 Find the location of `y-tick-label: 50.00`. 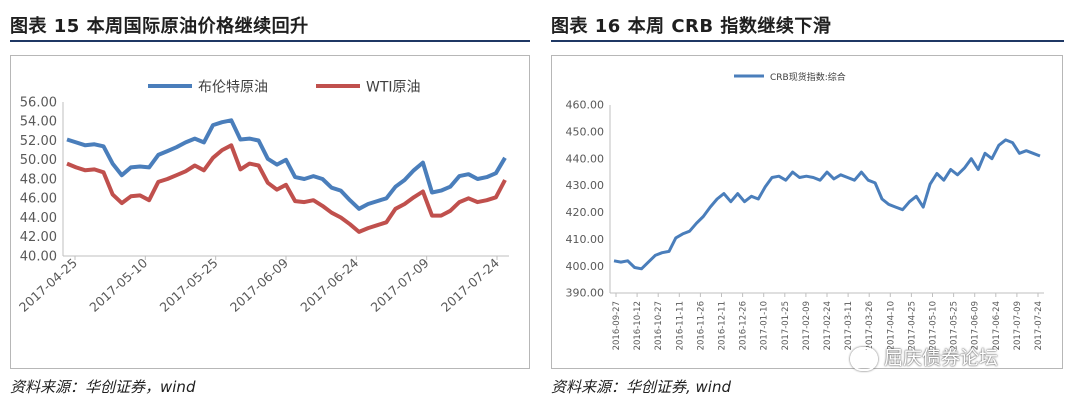

y-tick-label: 50.00 is located at coordinates (38, 160).